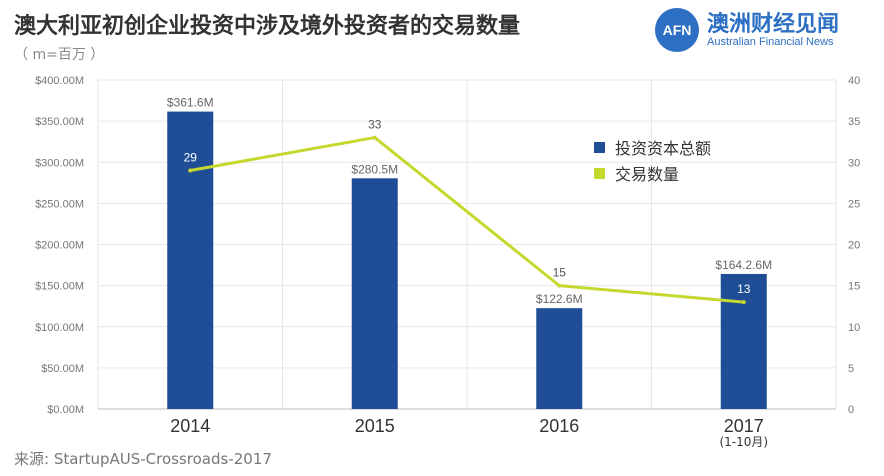 This screenshot has width=884, height=476. What do you see at coordinates (59, 122) in the screenshot?
I see `y-left-tick-label: $350.00M` at bounding box center [59, 122].